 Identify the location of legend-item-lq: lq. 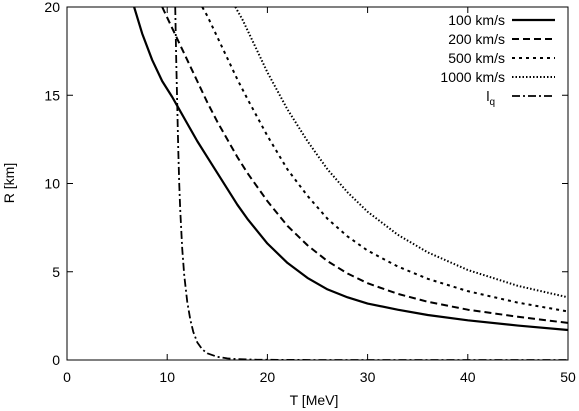
(490, 98).